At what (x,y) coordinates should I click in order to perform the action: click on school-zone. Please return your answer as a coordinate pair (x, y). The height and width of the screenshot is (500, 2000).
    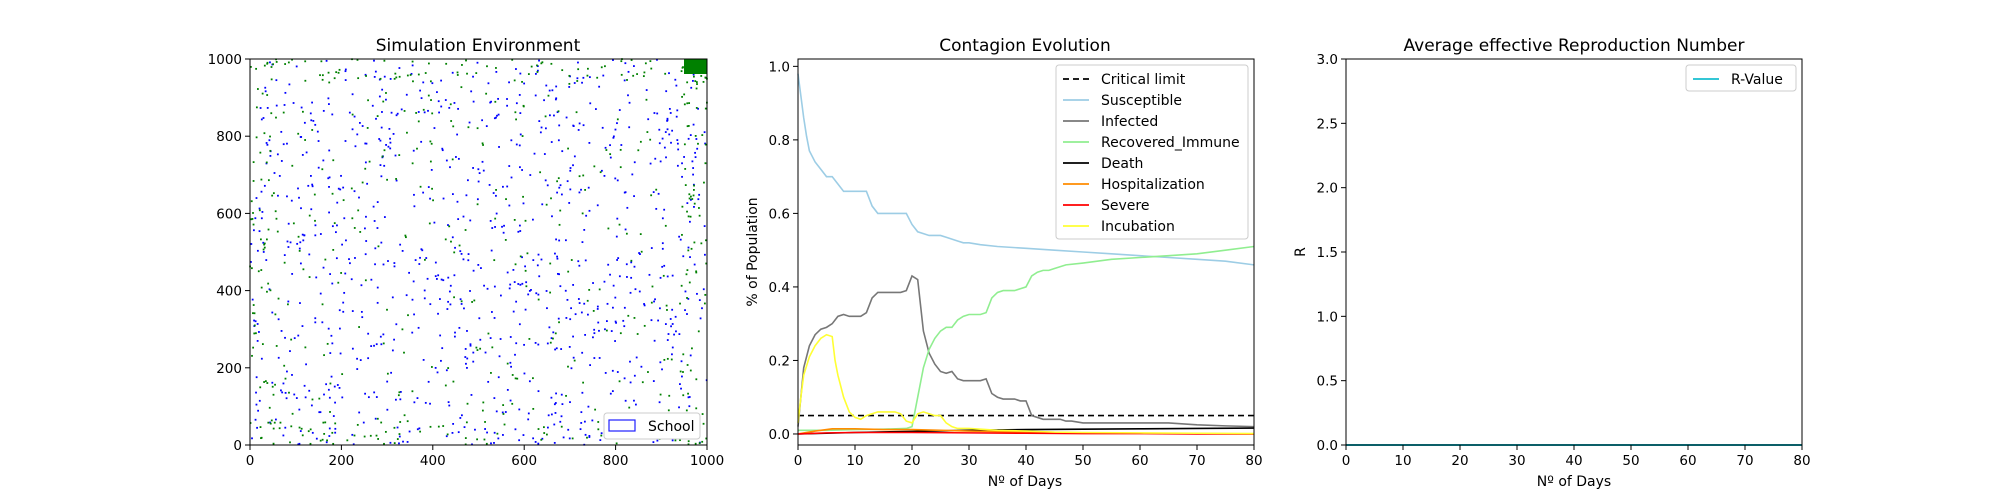
    Looking at the image, I should click on (695, 66).